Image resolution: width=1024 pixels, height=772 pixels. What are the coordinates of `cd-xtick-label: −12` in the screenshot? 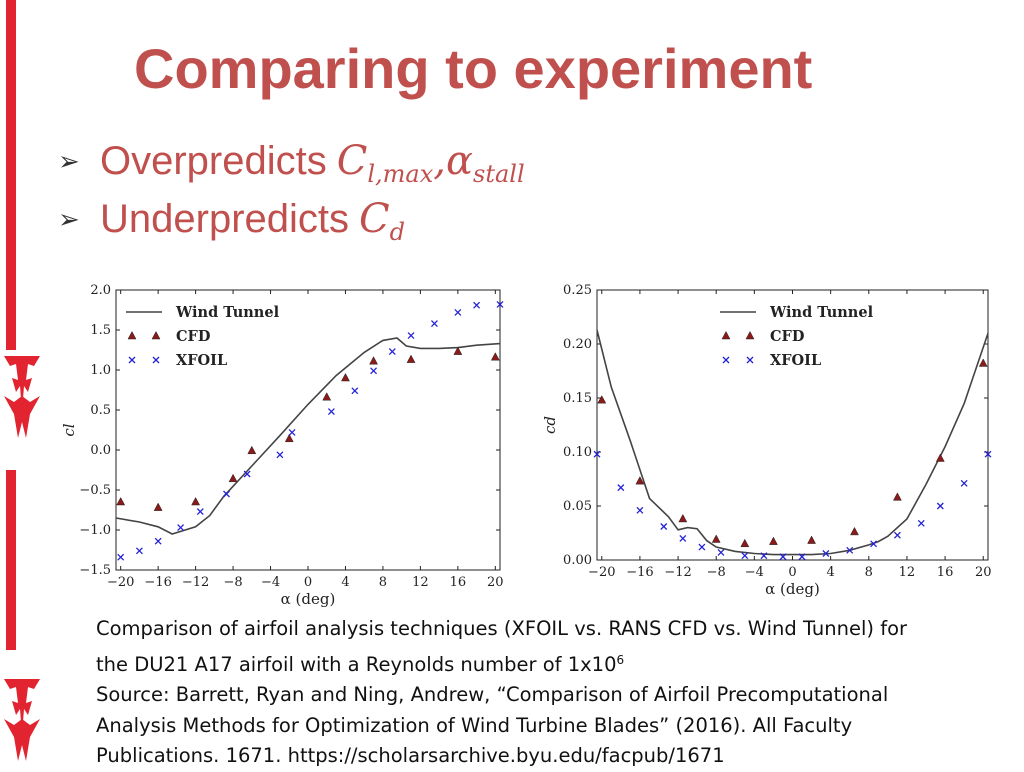 It's located at (677, 572).